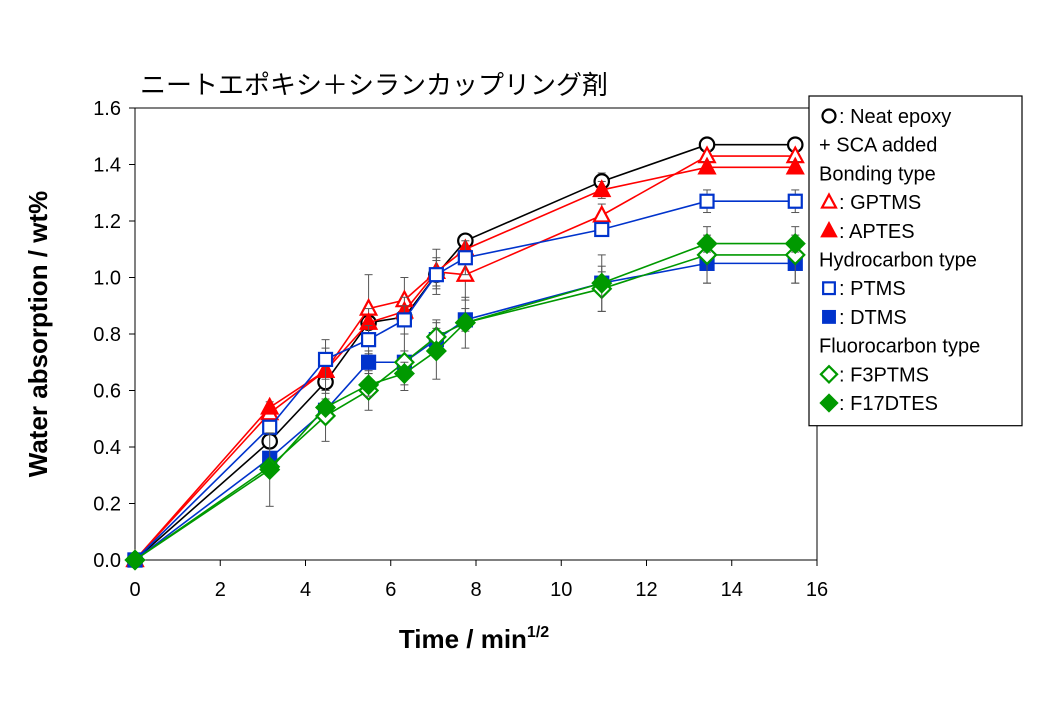  I want to click on legend-label: : APTES, so click(877, 232).